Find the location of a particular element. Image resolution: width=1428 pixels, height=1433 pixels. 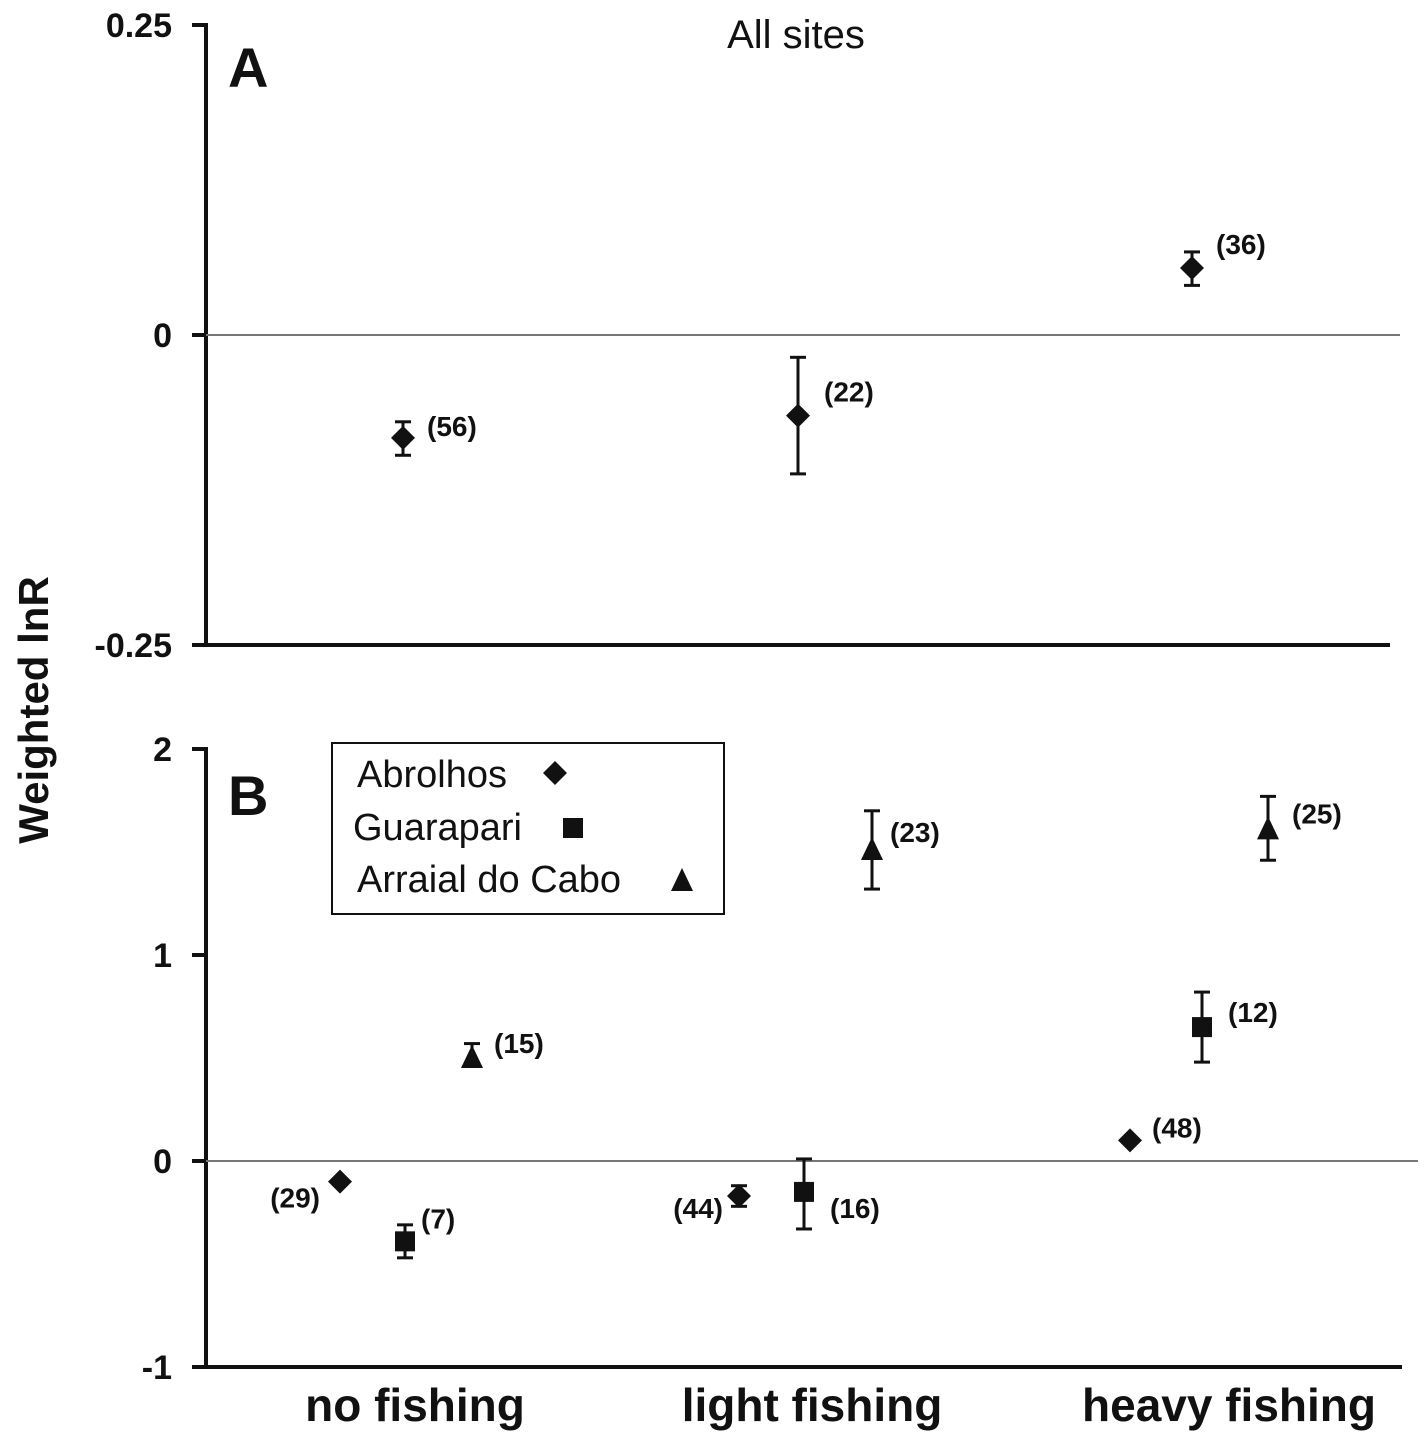

legend-marker-abrolhos is located at coordinates (555, 773).